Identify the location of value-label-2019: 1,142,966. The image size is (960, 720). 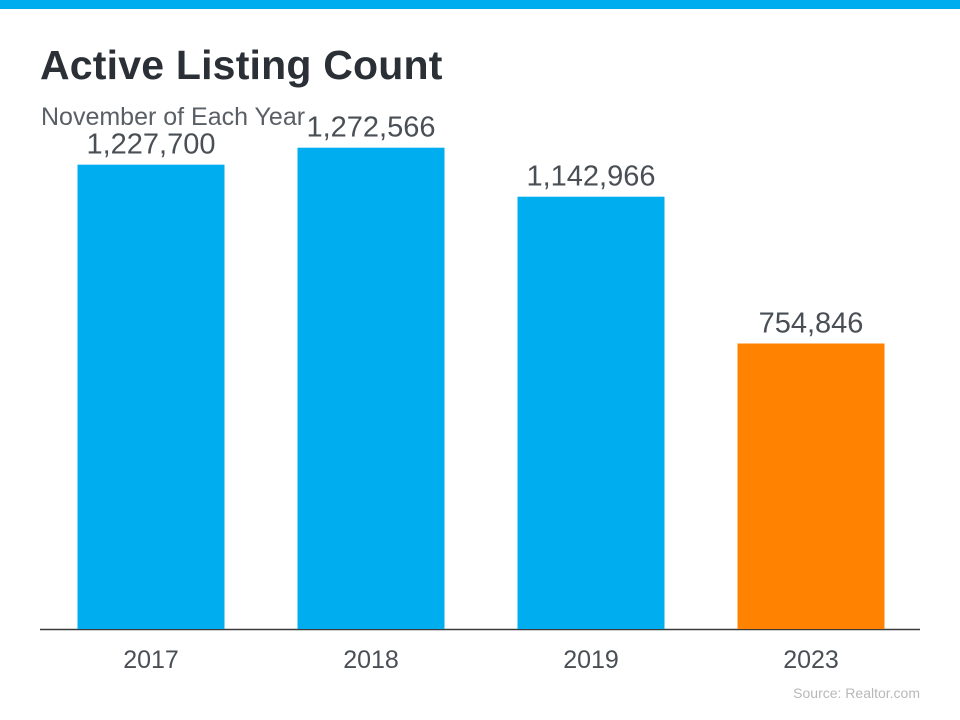
(590, 177).